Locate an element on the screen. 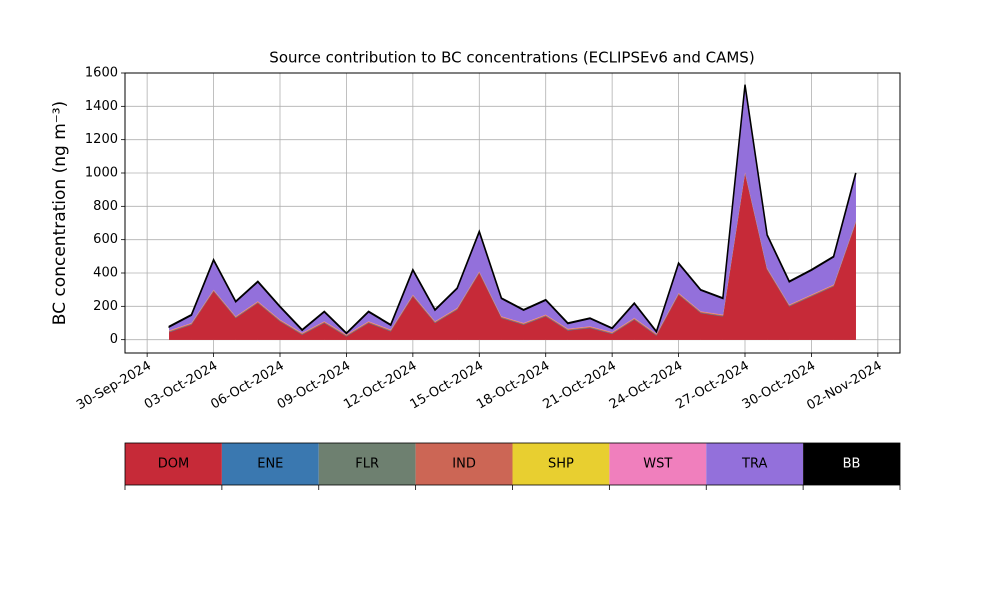  legend-label: BB is located at coordinates (852, 464).